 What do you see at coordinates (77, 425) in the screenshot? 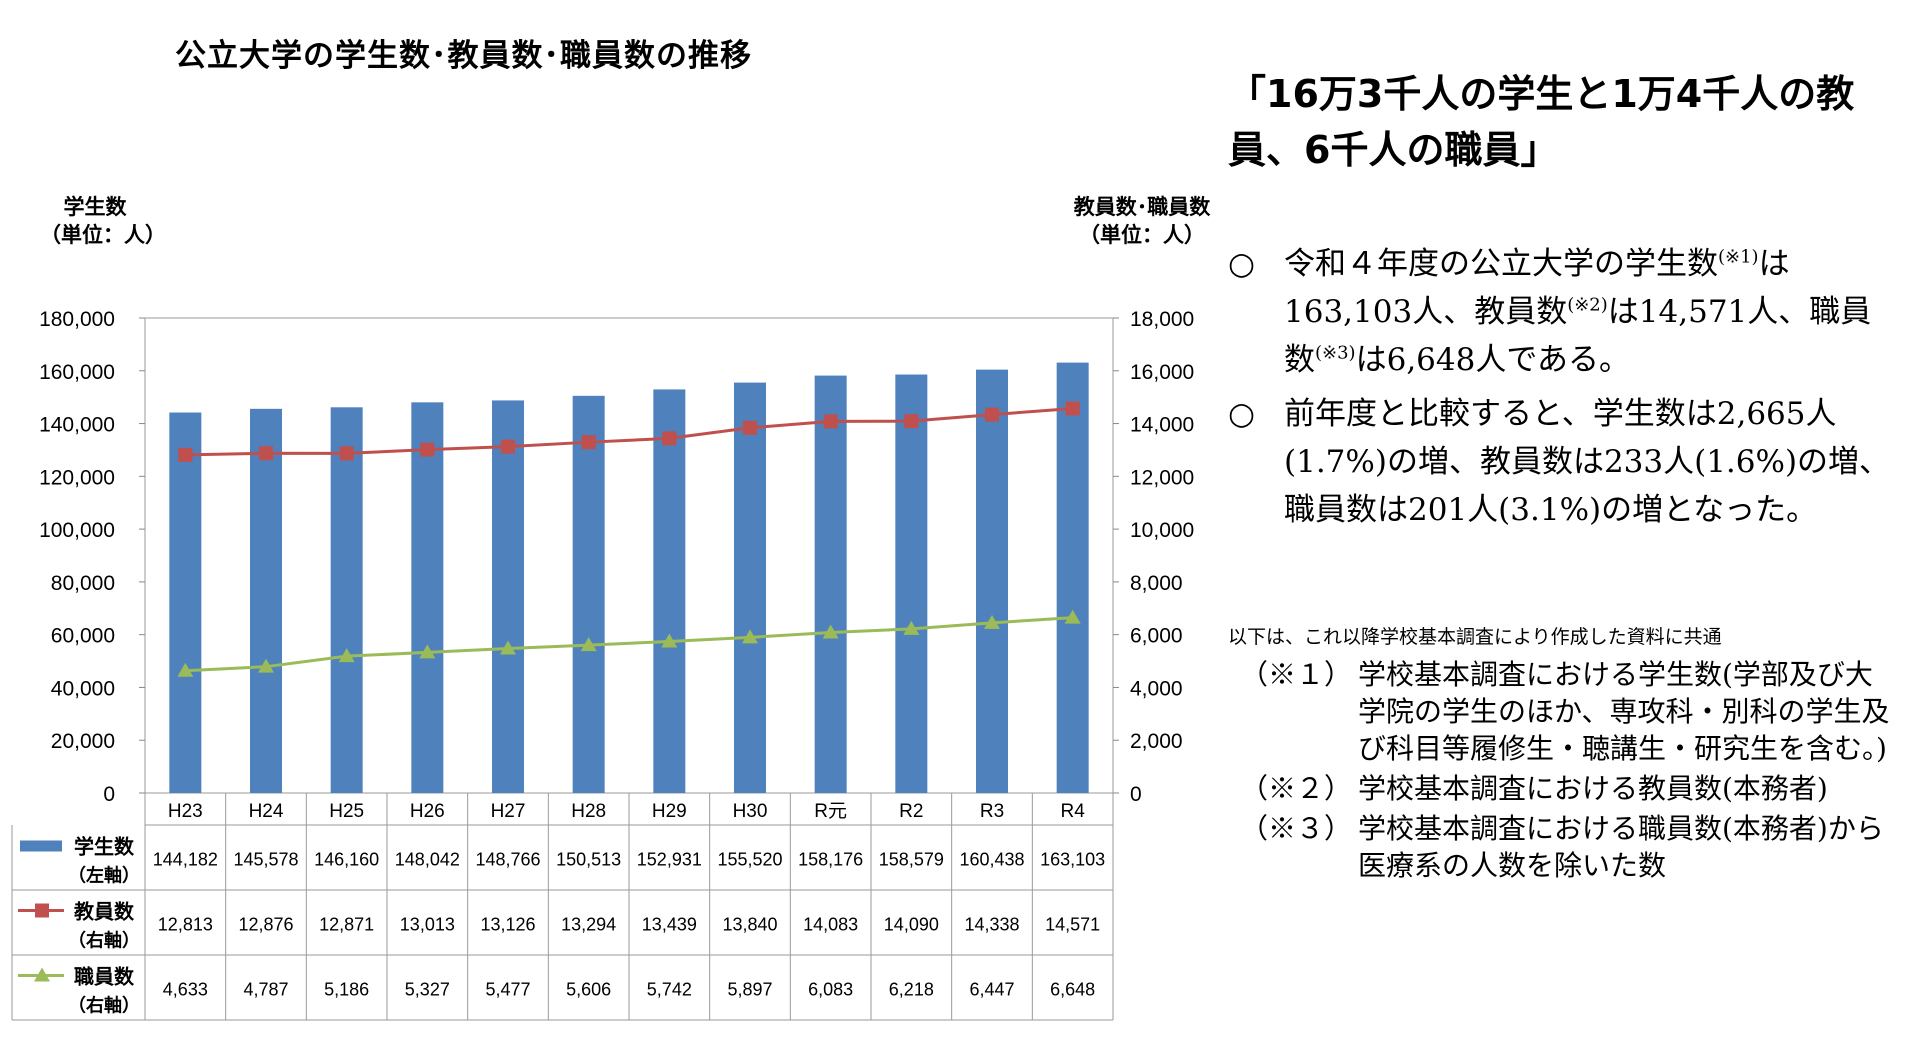
I see `y-left-tick-label: 140,000` at bounding box center [77, 425].